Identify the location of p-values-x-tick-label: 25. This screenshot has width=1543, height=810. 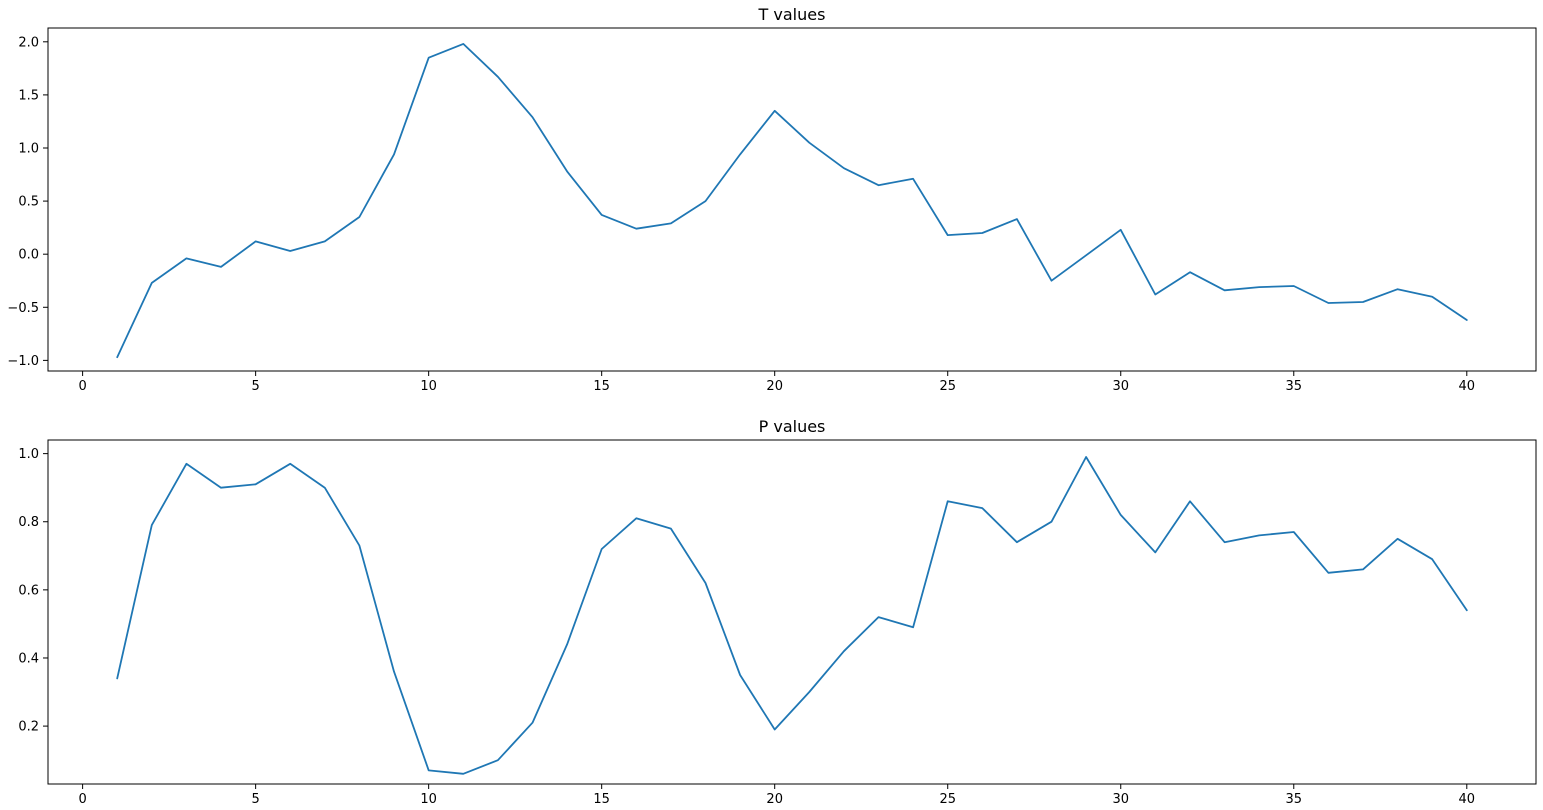
(947, 799).